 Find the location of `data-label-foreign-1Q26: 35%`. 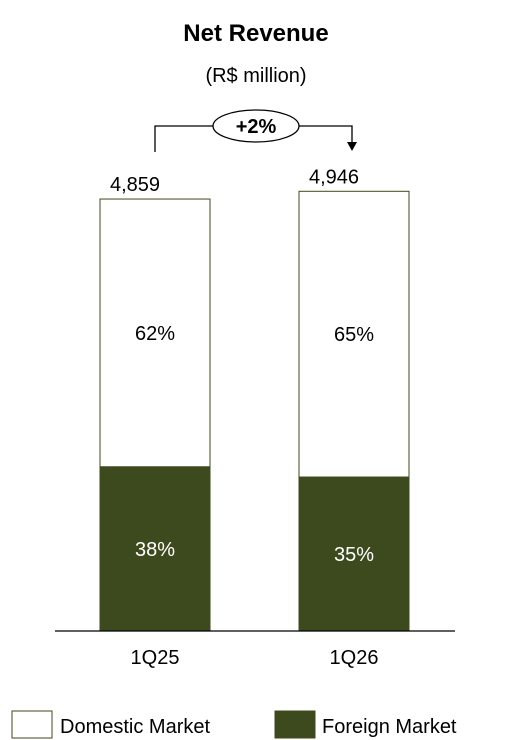

data-label-foreign-1Q26: 35% is located at coordinates (354, 555).